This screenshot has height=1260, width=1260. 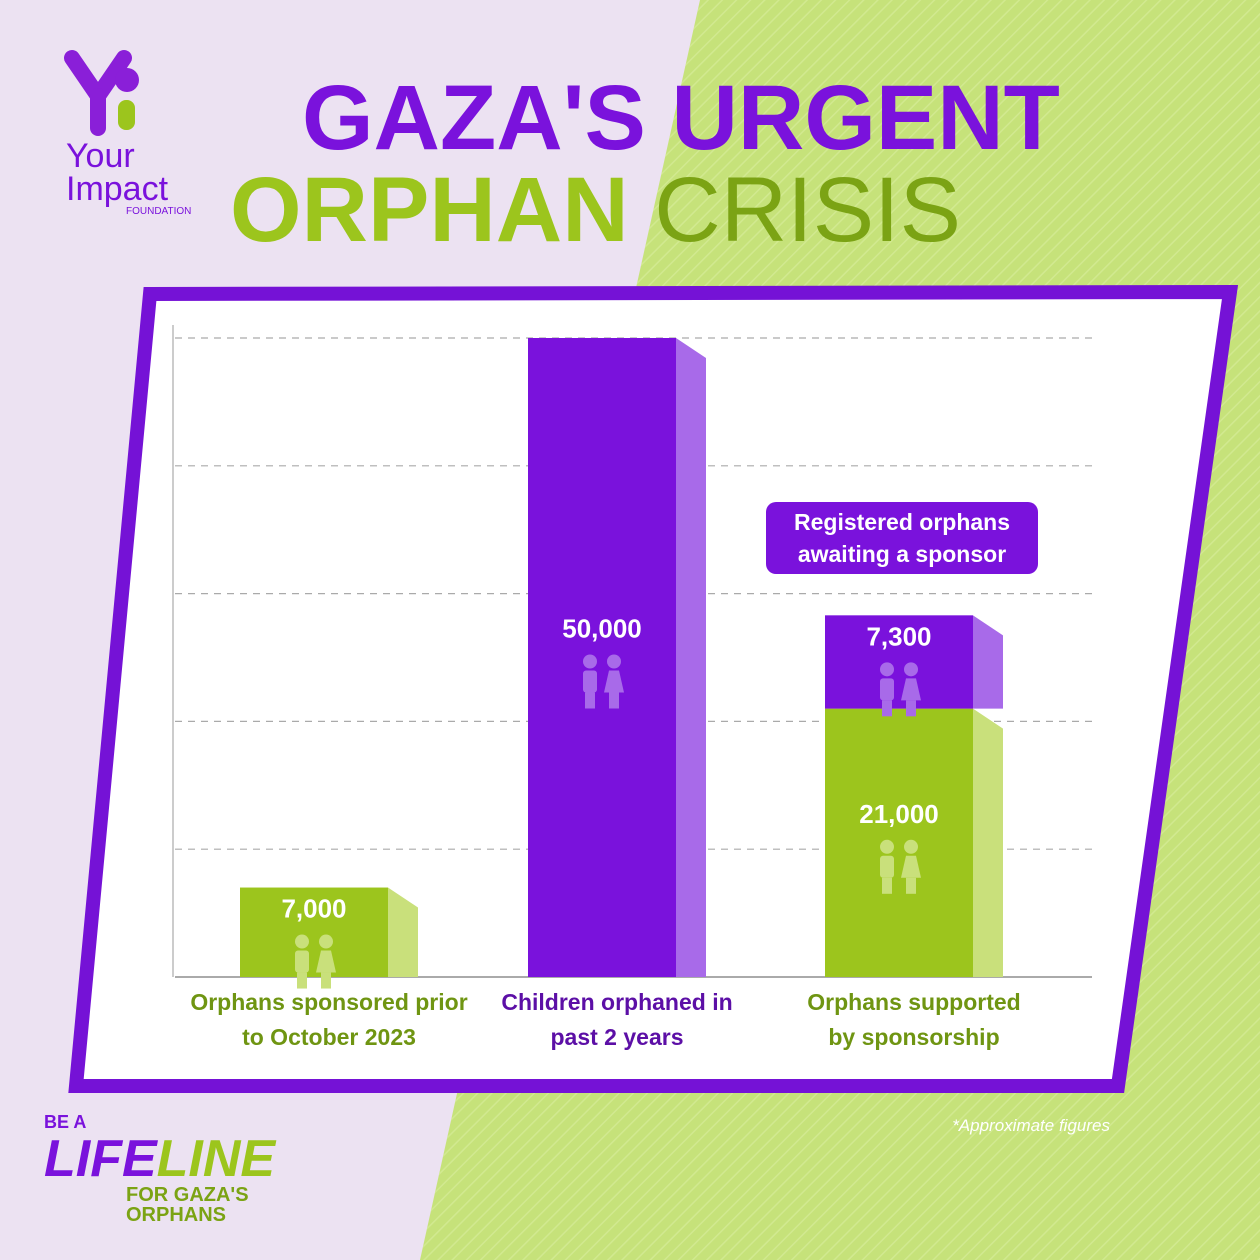 I want to click on tagline-text: FOR GAZA'S, so click(x=187, y=1195).